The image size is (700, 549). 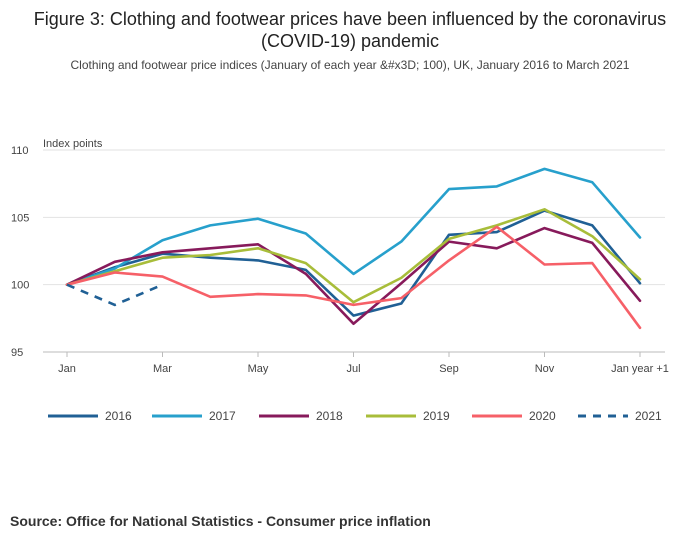 What do you see at coordinates (355, 416) in the screenshot?
I see `legend: 2016 2017 2018 2019 2020 2021` at bounding box center [355, 416].